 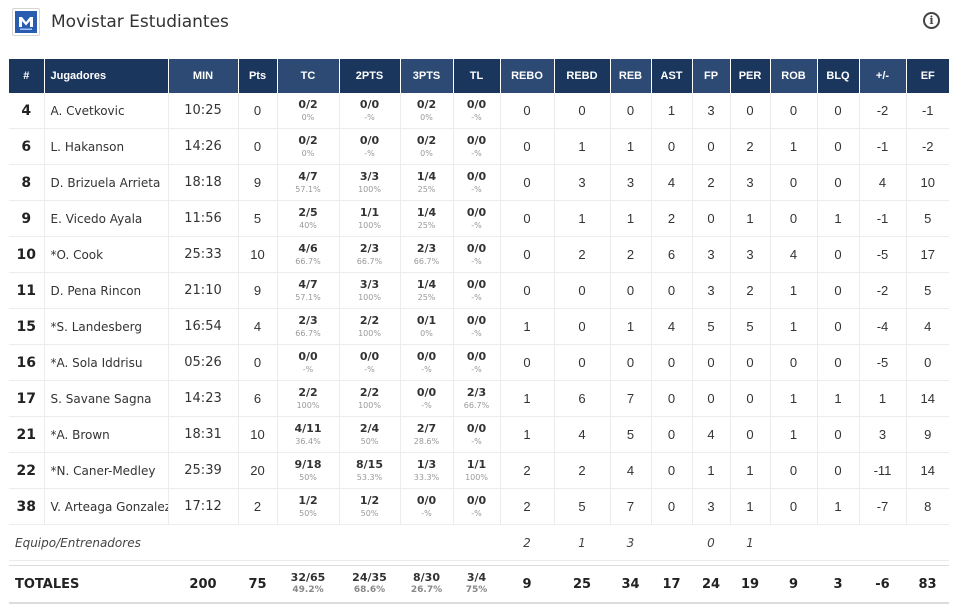 I want to click on player-ef: 5, so click(x=927, y=290).